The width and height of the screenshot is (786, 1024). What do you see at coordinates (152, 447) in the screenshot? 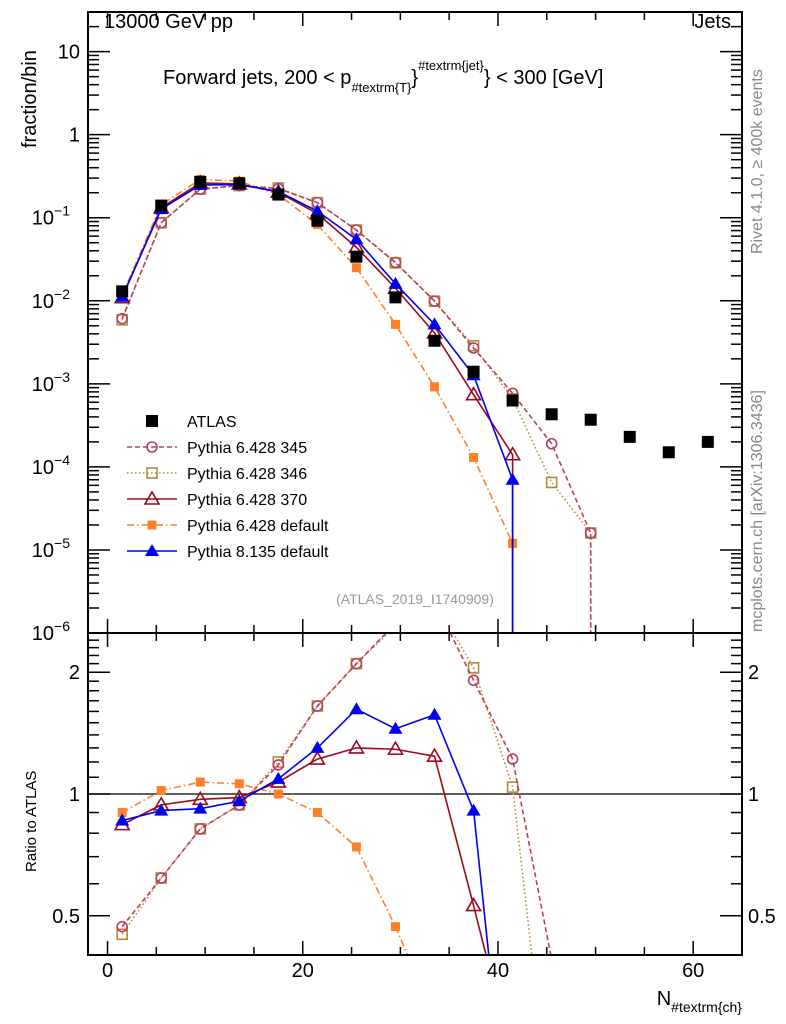
I see `legend-marker-p345` at bounding box center [152, 447].